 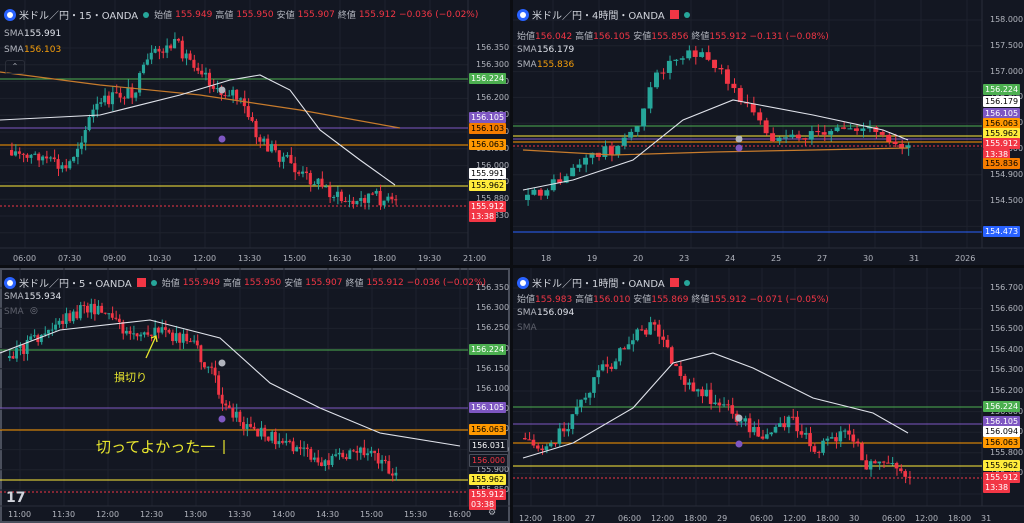 What do you see at coordinates (33, 34) in the screenshot?
I see `sma-legend-1: SMA155.991` at bounding box center [33, 34].